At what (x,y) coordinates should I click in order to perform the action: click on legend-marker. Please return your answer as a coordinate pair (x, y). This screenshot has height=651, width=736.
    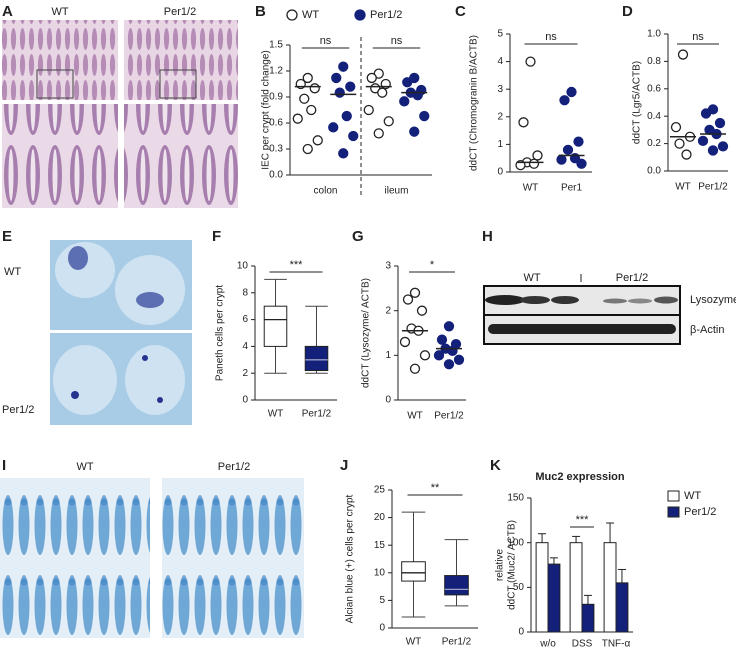
    Looking at the image, I should click on (360, 15).